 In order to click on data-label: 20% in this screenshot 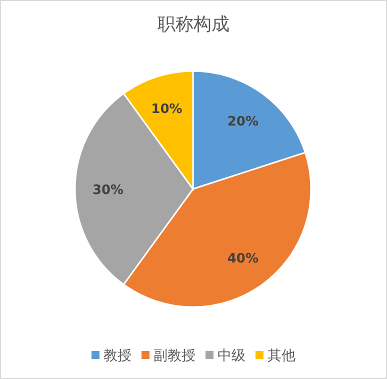, I will do `click(242, 122)`.